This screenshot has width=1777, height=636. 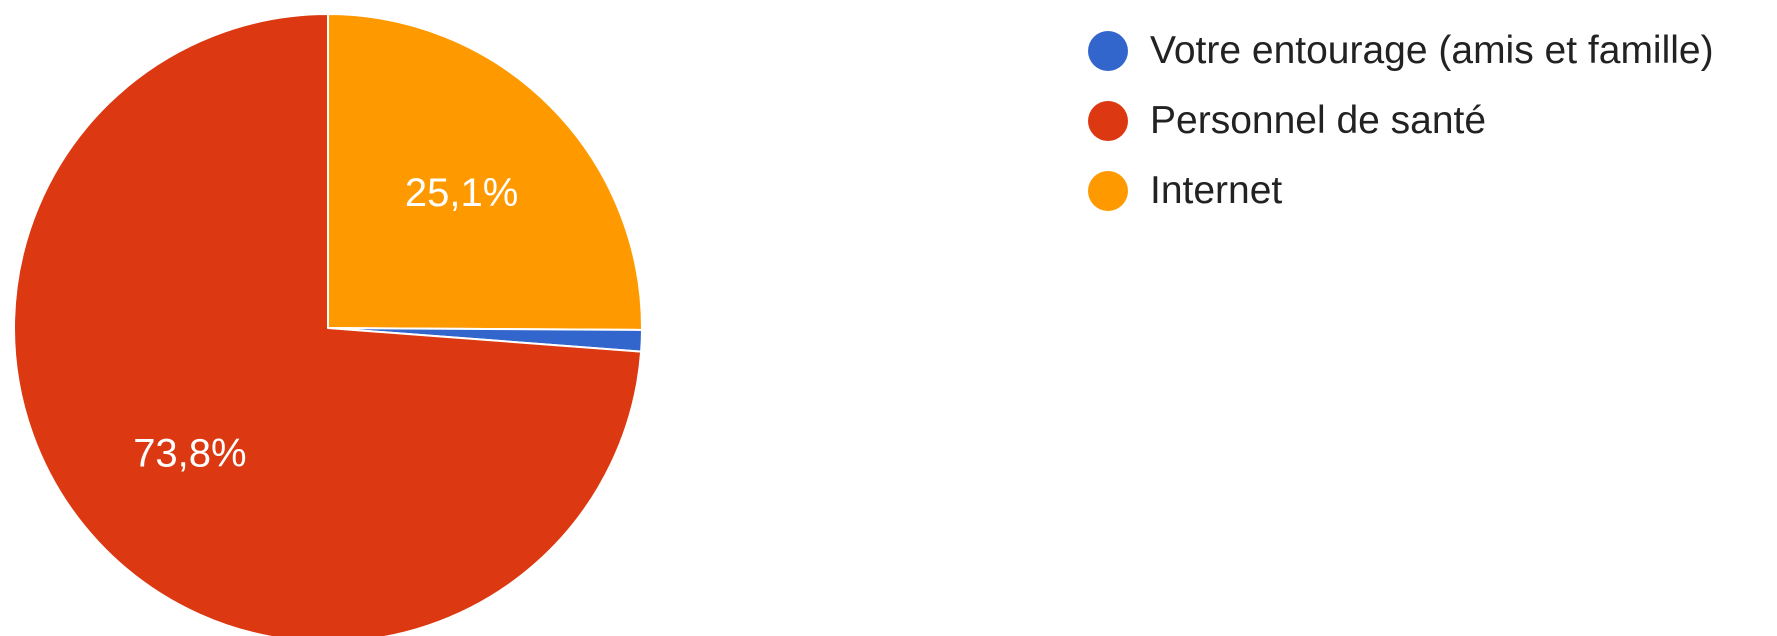 I want to click on legend-item-2: Internet, so click(x=1401, y=191).